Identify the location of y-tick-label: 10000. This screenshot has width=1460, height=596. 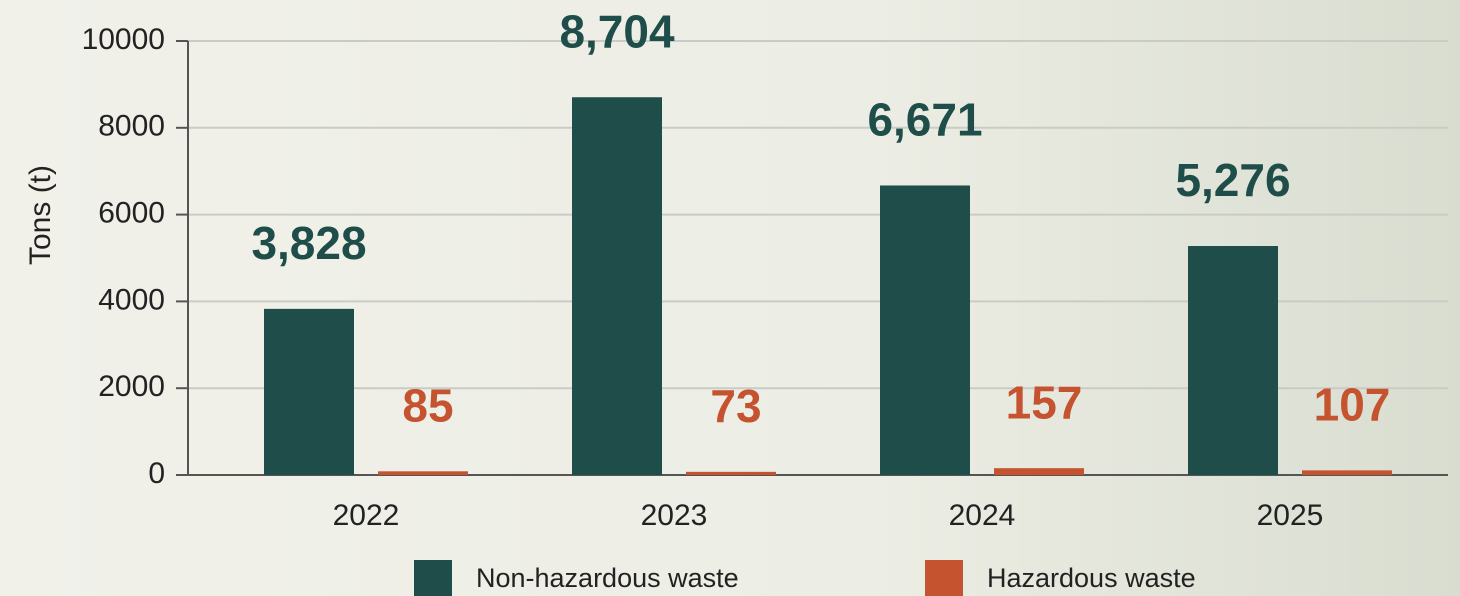
(123, 39).